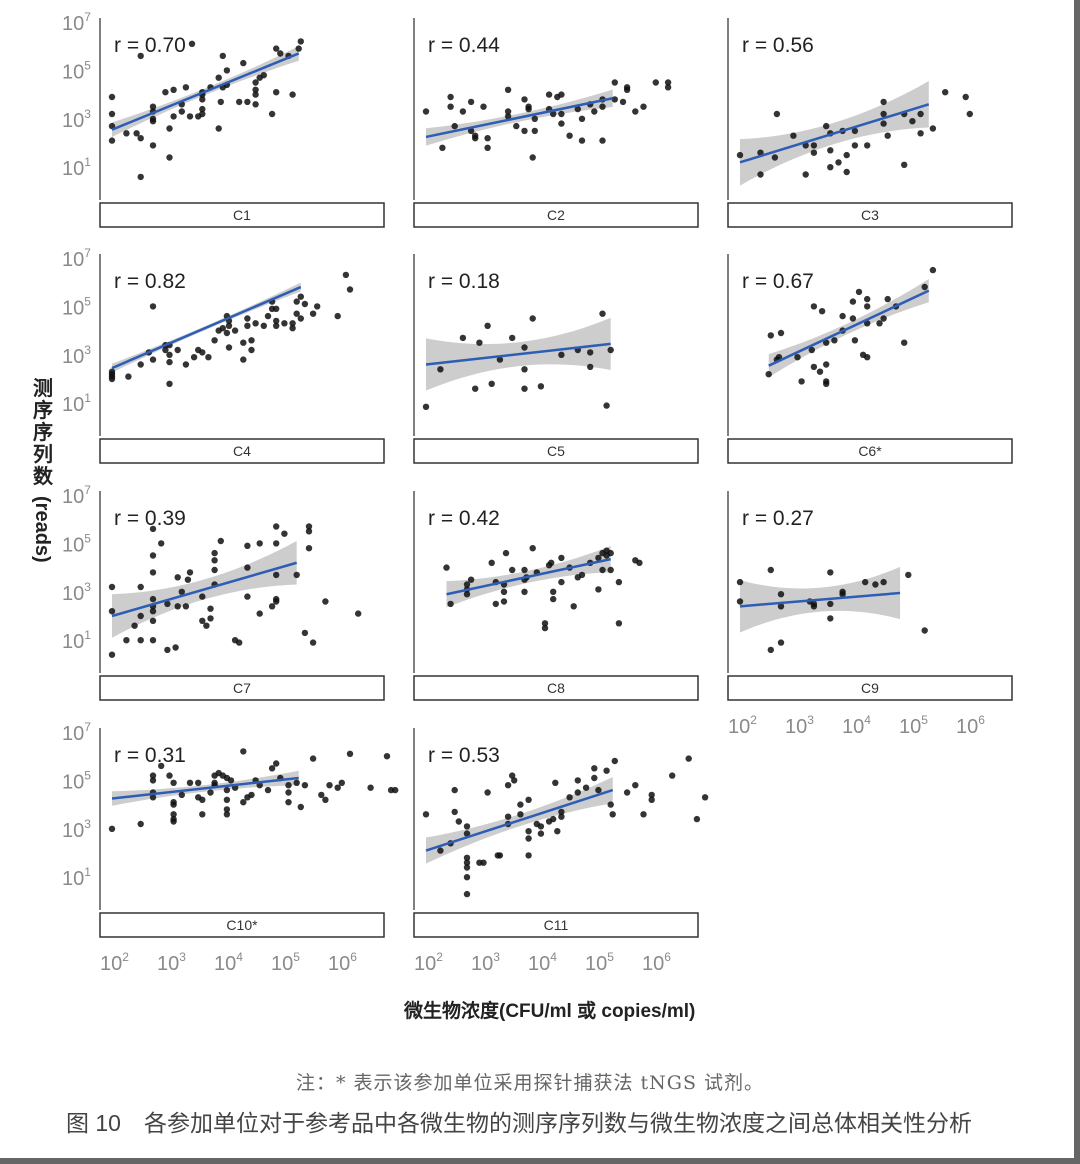 The width and height of the screenshot is (1080, 1164). What do you see at coordinates (913, 725) in the screenshot?
I see `x-tick-label: 10⁵` at bounding box center [913, 725].